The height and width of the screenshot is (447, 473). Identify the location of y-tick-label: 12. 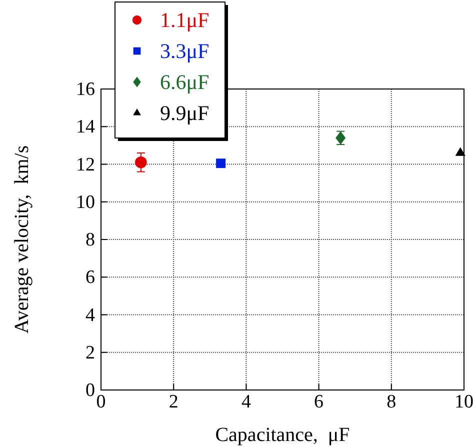
(85, 165).